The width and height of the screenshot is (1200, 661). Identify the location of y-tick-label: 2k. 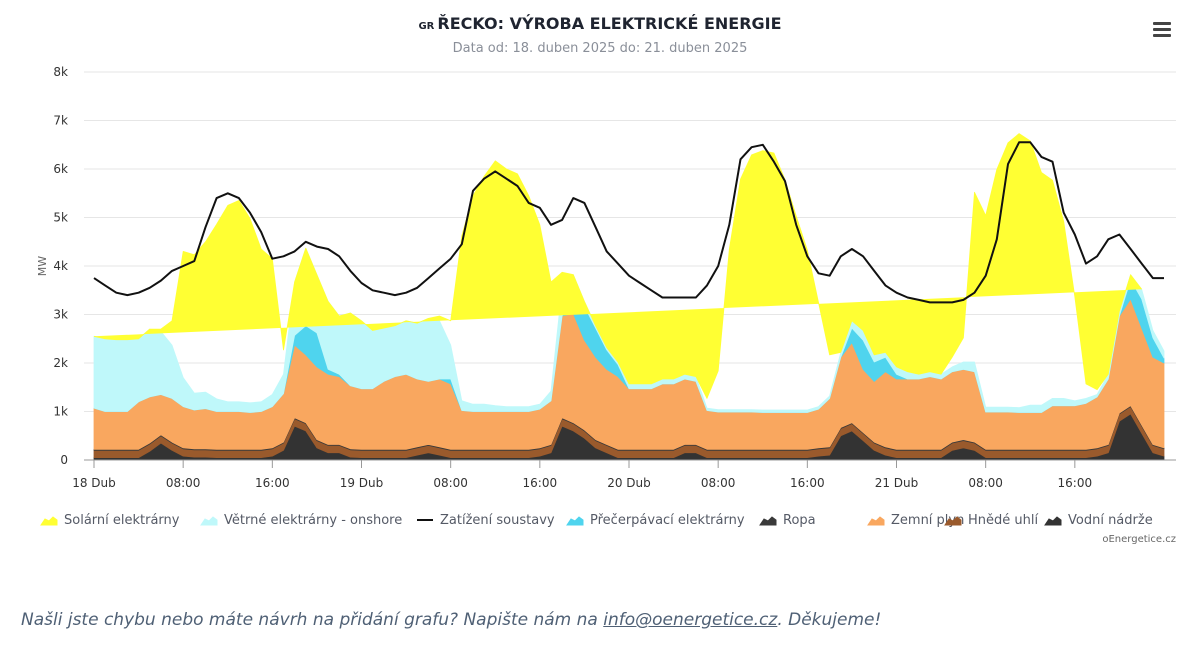
(60, 363).